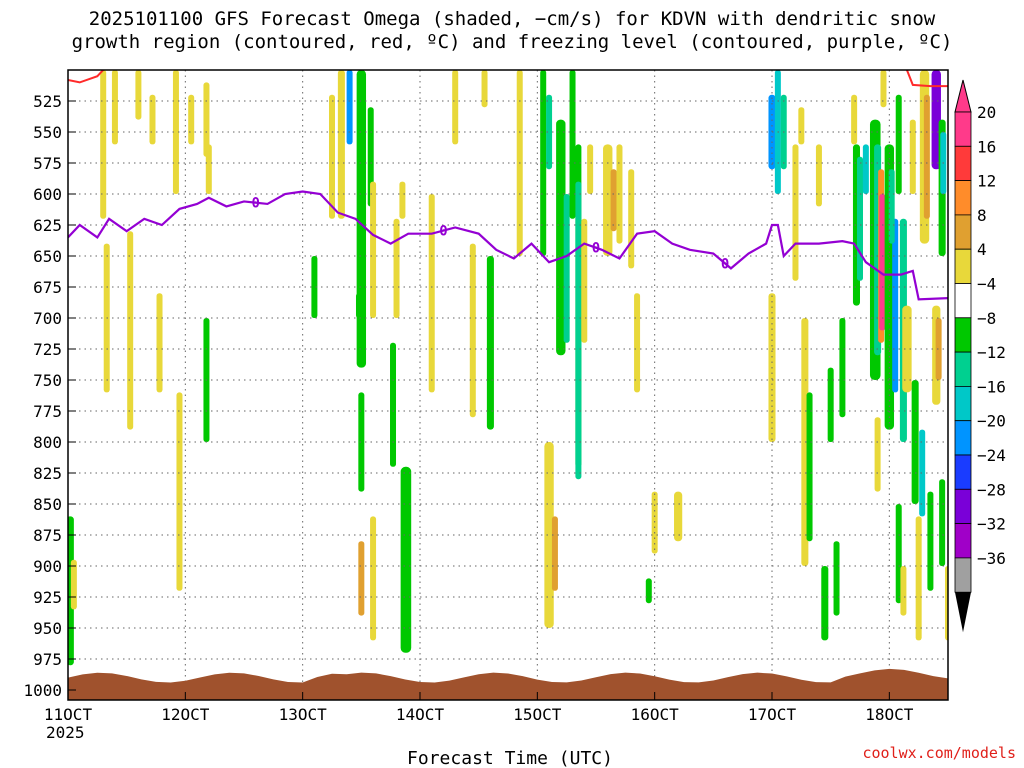 This screenshot has height=768, width=1024. I want to click on x-tick-label: 16OCT, so click(655, 714).